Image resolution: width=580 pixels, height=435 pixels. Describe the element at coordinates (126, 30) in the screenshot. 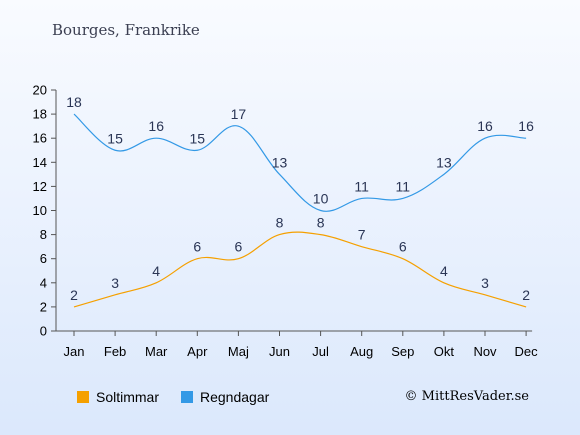

I see `chart-title: Bourges, Frankrike` at that location.